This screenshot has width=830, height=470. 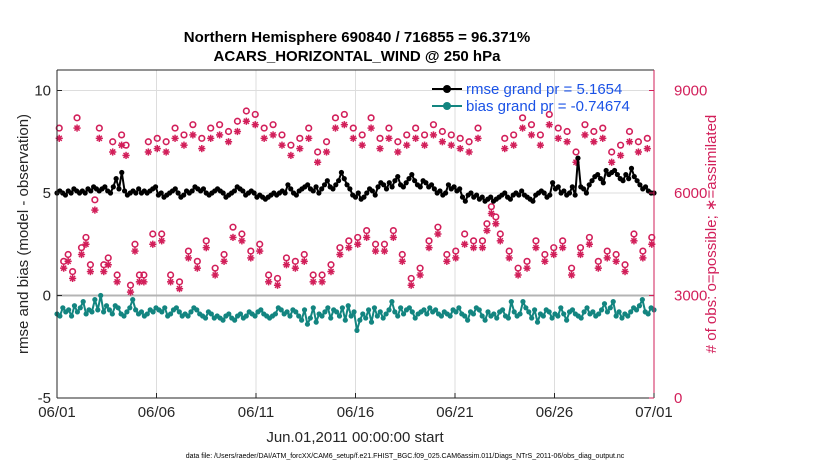 What do you see at coordinates (157, 412) in the screenshot?
I see `x-tick-label: 06/06` at bounding box center [157, 412].